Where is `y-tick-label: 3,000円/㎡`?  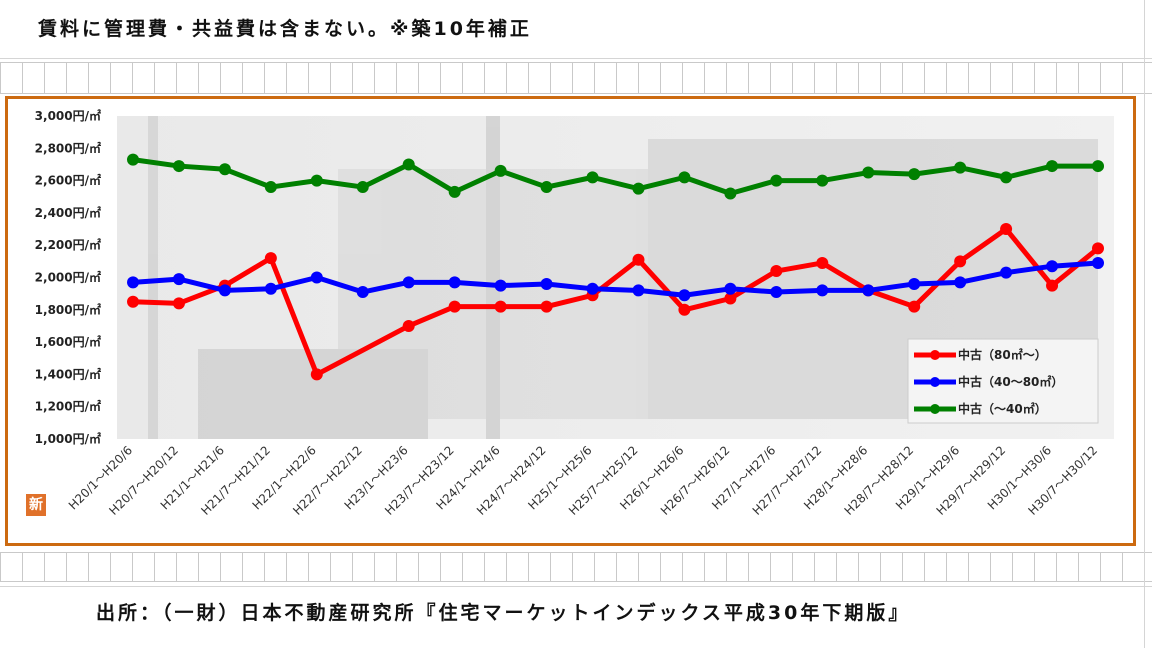 y-tick-label: 3,000円/㎡ is located at coordinates (68, 115).